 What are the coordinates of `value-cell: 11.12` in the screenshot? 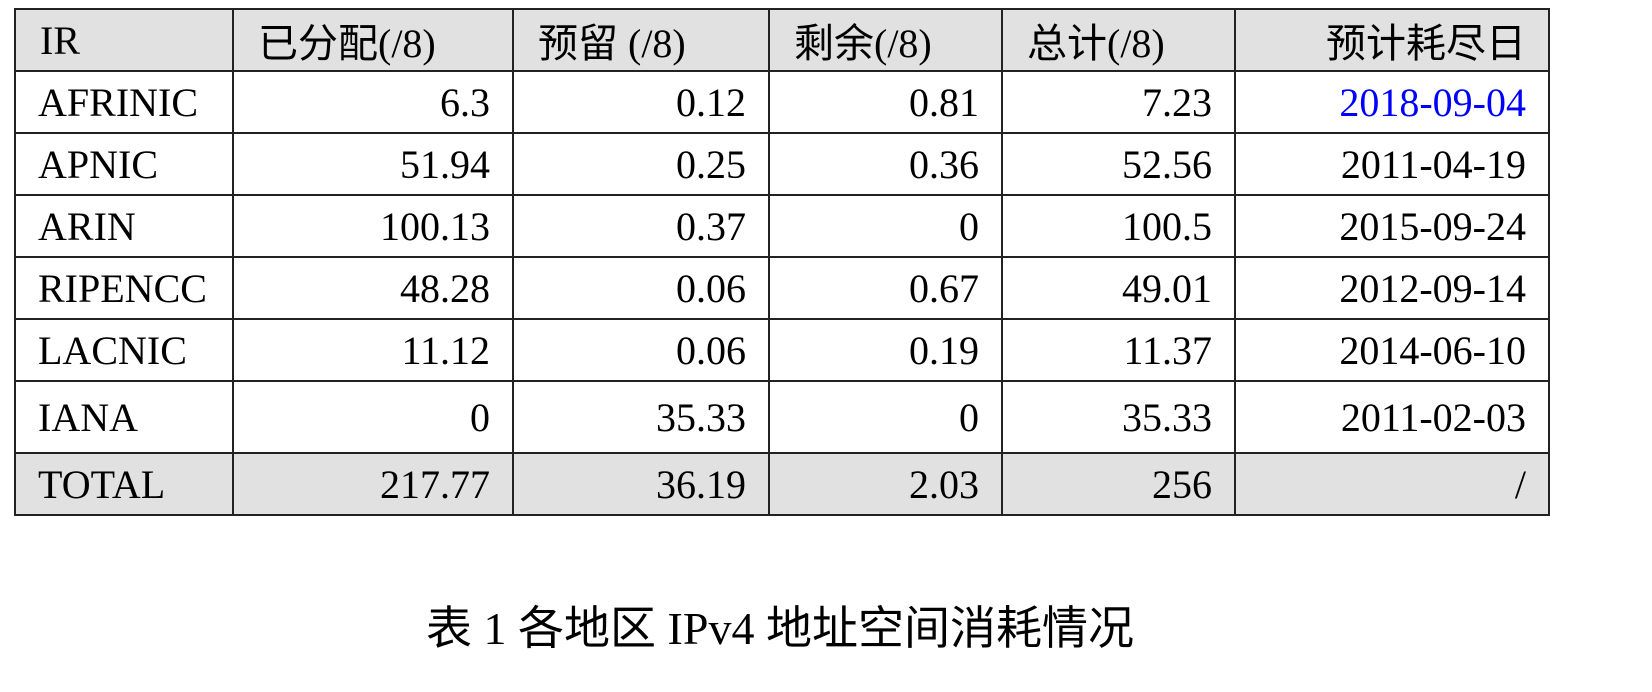 It's located at (373, 350).